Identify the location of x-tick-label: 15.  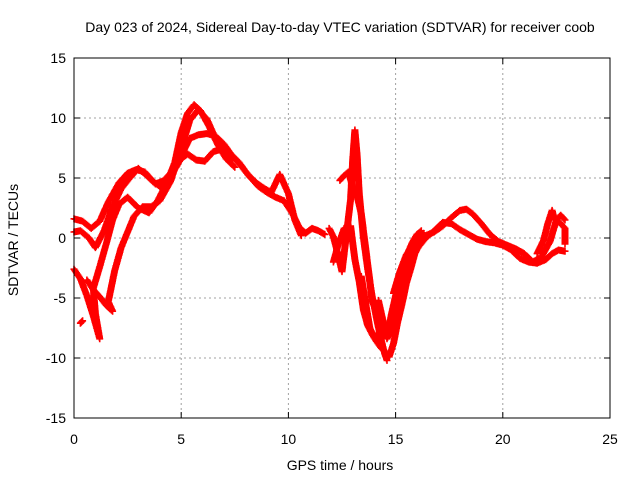
(396, 439).